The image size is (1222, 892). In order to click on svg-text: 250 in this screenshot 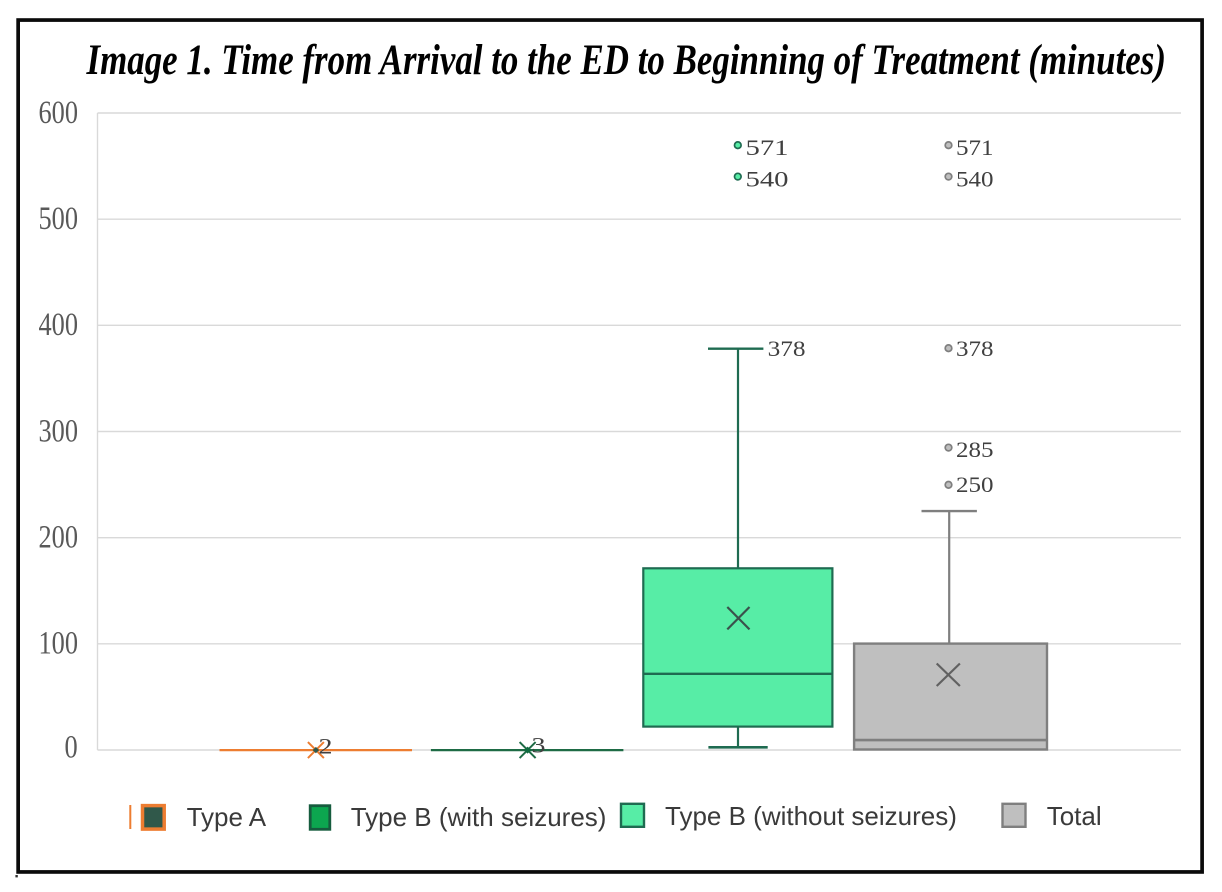, I will do `click(975, 484)`.